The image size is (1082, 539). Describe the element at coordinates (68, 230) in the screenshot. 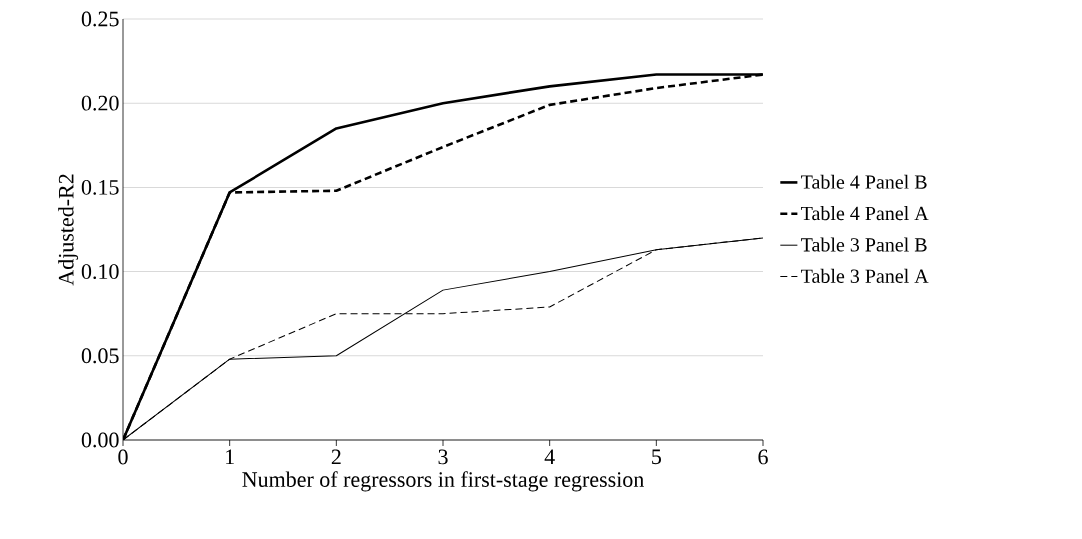

I see `y-axis-title: Adjusted-R2` at that location.